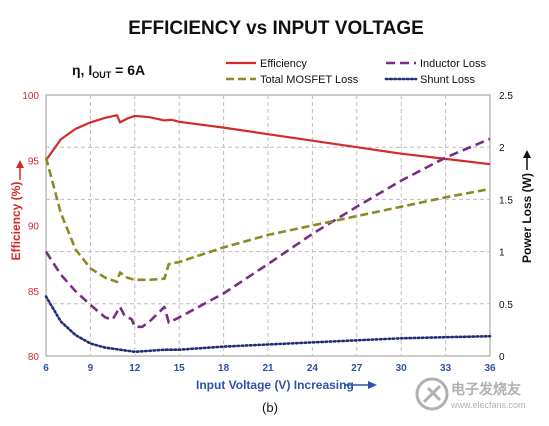  What do you see at coordinates (506, 96) in the screenshot?
I see `y-right-tick-label: 2.5` at bounding box center [506, 96].